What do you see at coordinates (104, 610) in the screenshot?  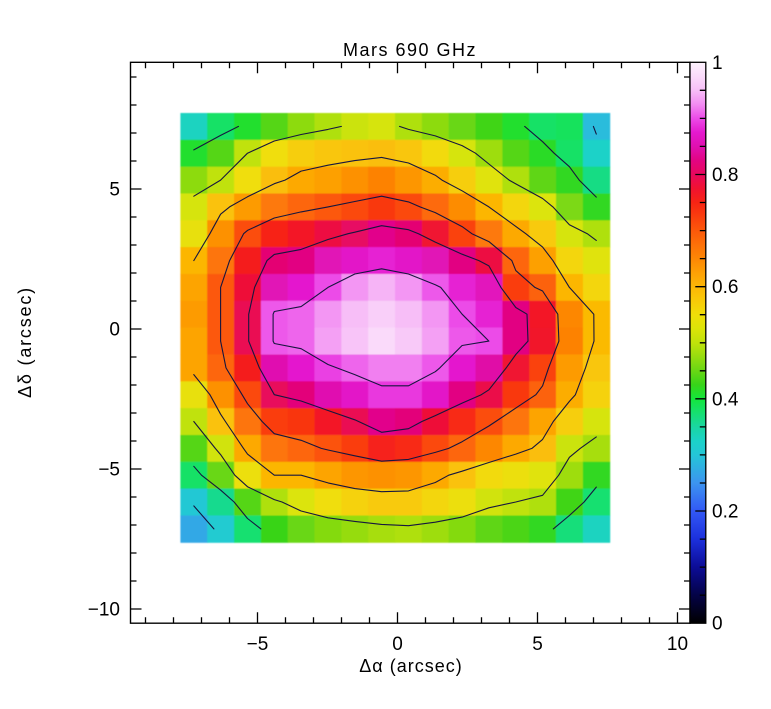 I see `svg-text: −10` at bounding box center [104, 610].